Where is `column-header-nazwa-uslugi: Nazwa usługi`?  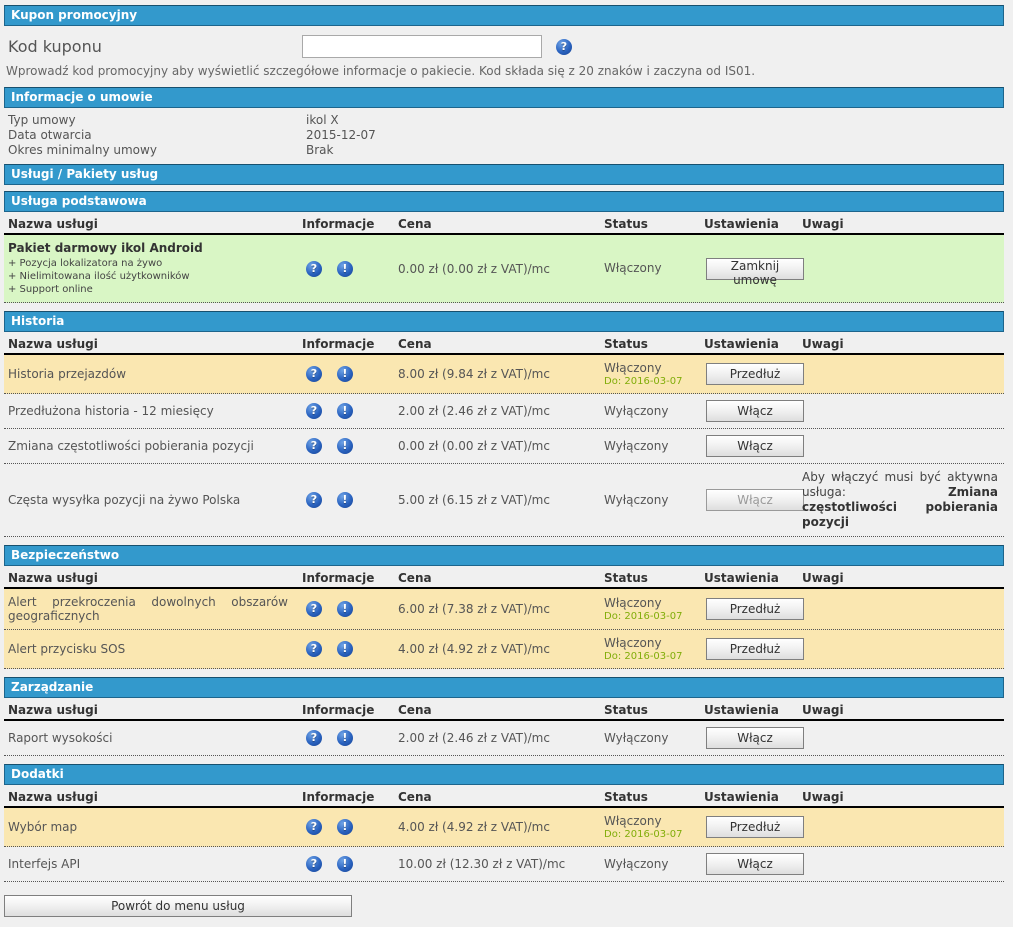
column-header-nazwa-uslugi: Nazwa usługi is located at coordinates (53, 797).